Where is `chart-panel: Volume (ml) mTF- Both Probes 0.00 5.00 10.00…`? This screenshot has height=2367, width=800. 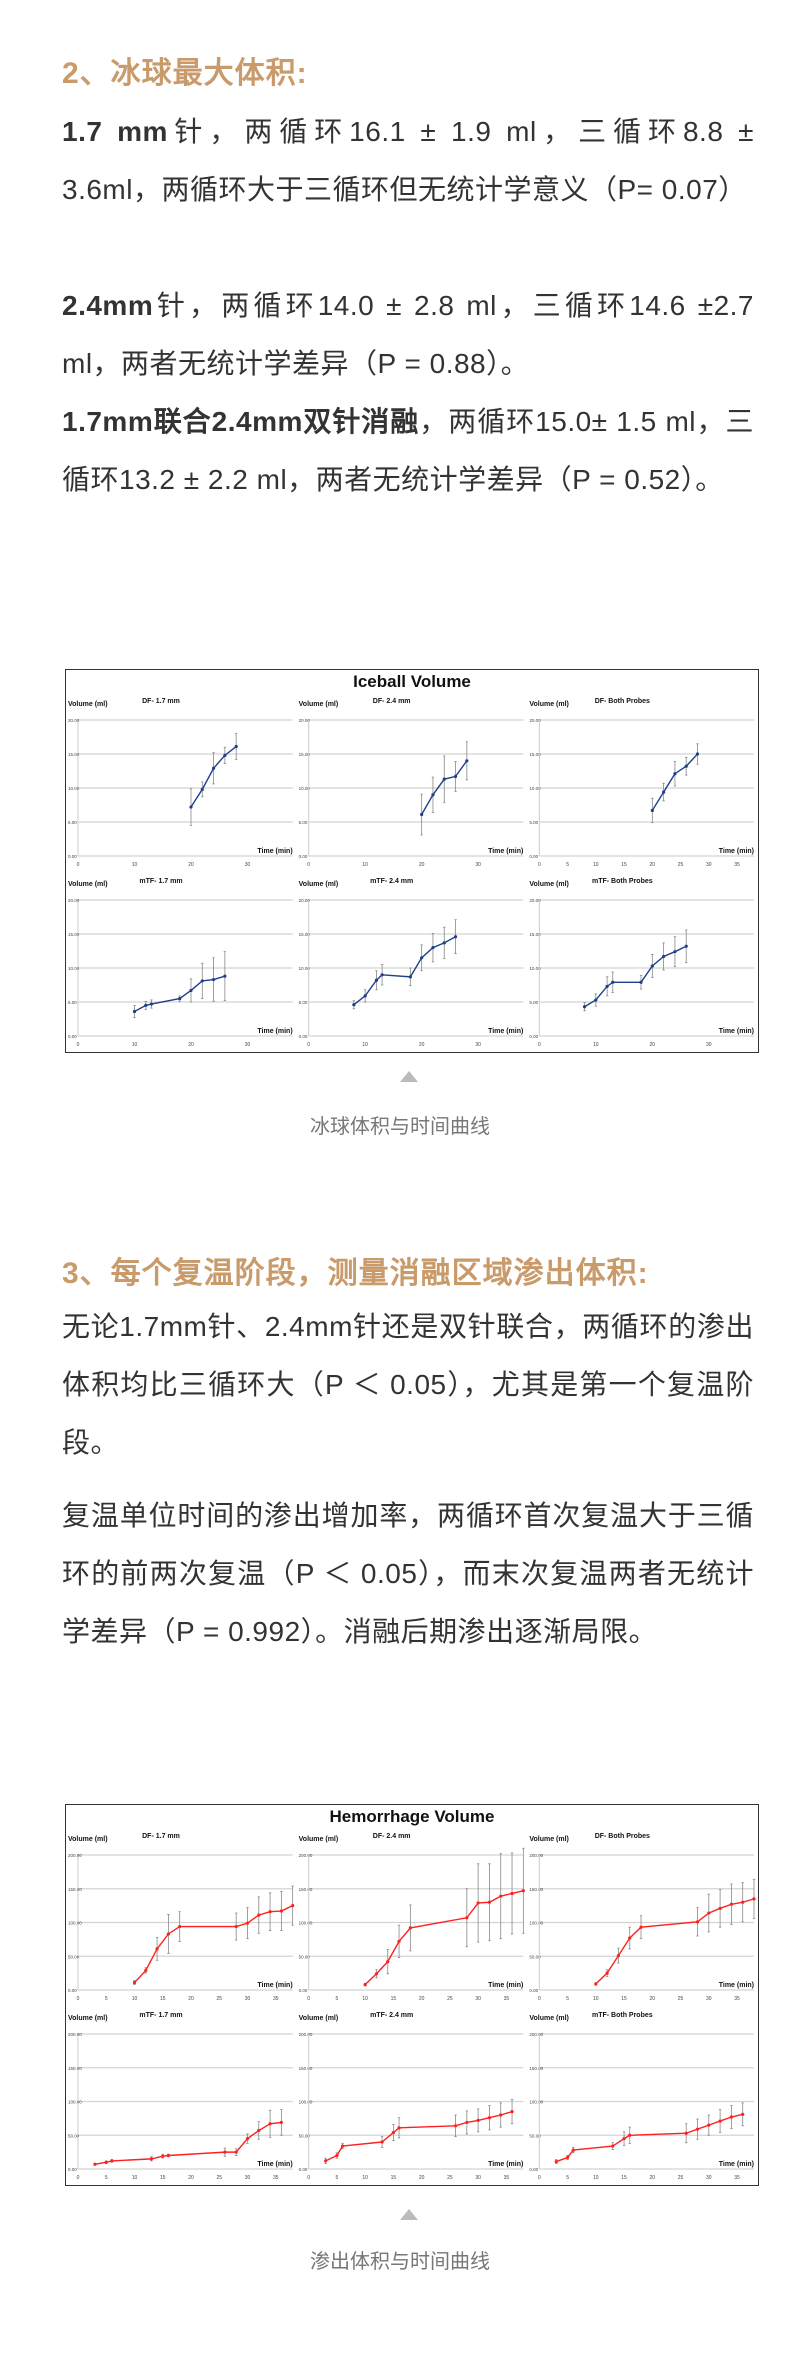 chart-panel: Volume (ml) mTF- Both Probes 0.00 5.00 10.00… is located at coordinates (641, 963).